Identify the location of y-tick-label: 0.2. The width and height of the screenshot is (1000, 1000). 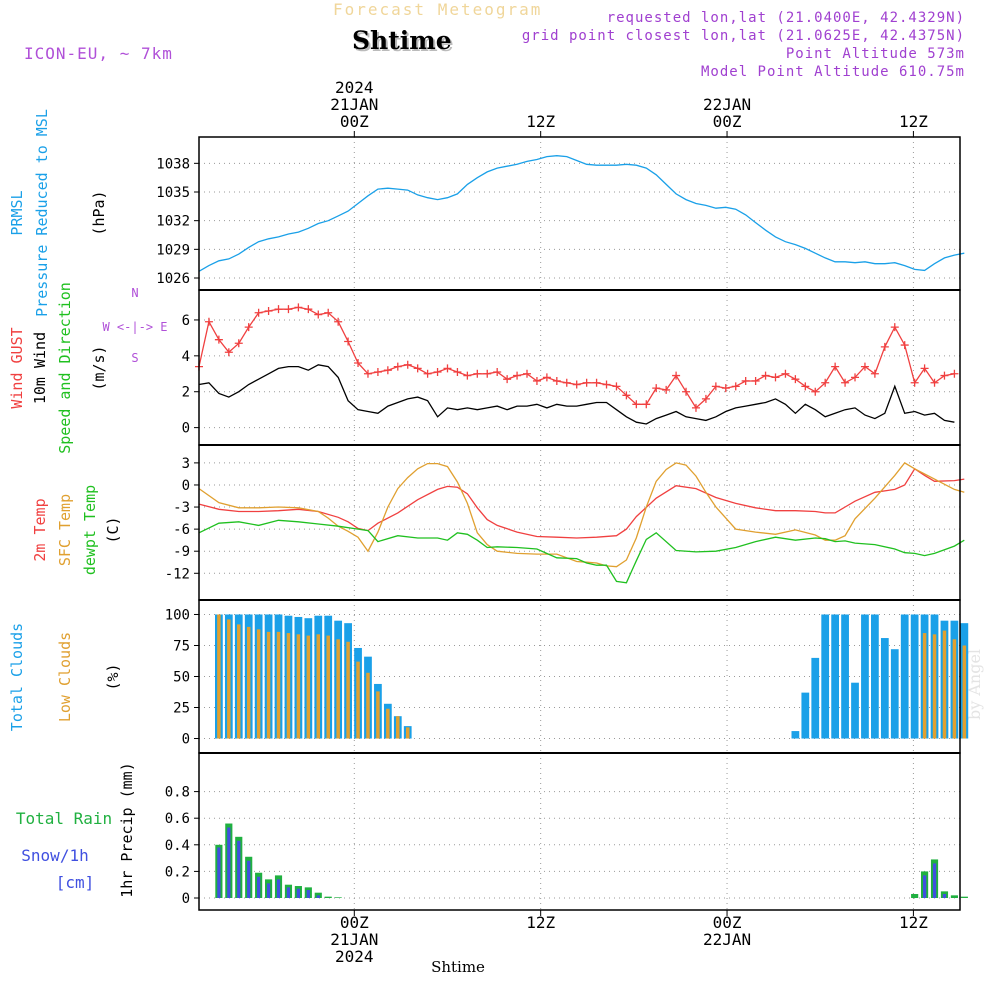
(177, 872).